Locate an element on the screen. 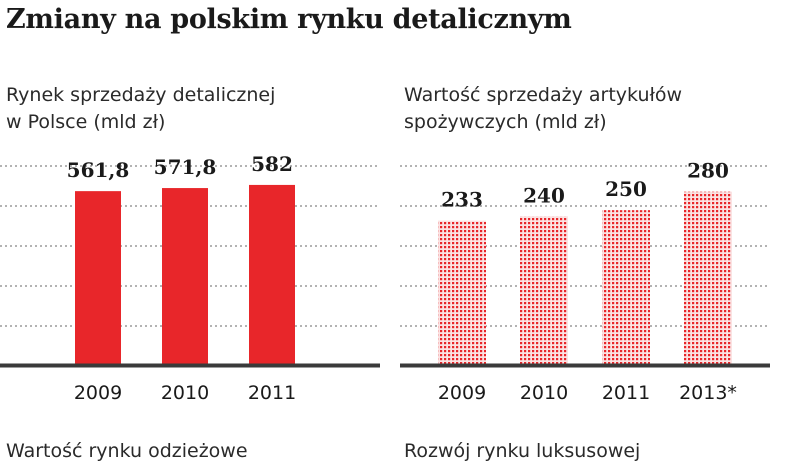 Image resolution: width=805 pixels, height=462 pixels. value-label: 233 is located at coordinates (462, 200).